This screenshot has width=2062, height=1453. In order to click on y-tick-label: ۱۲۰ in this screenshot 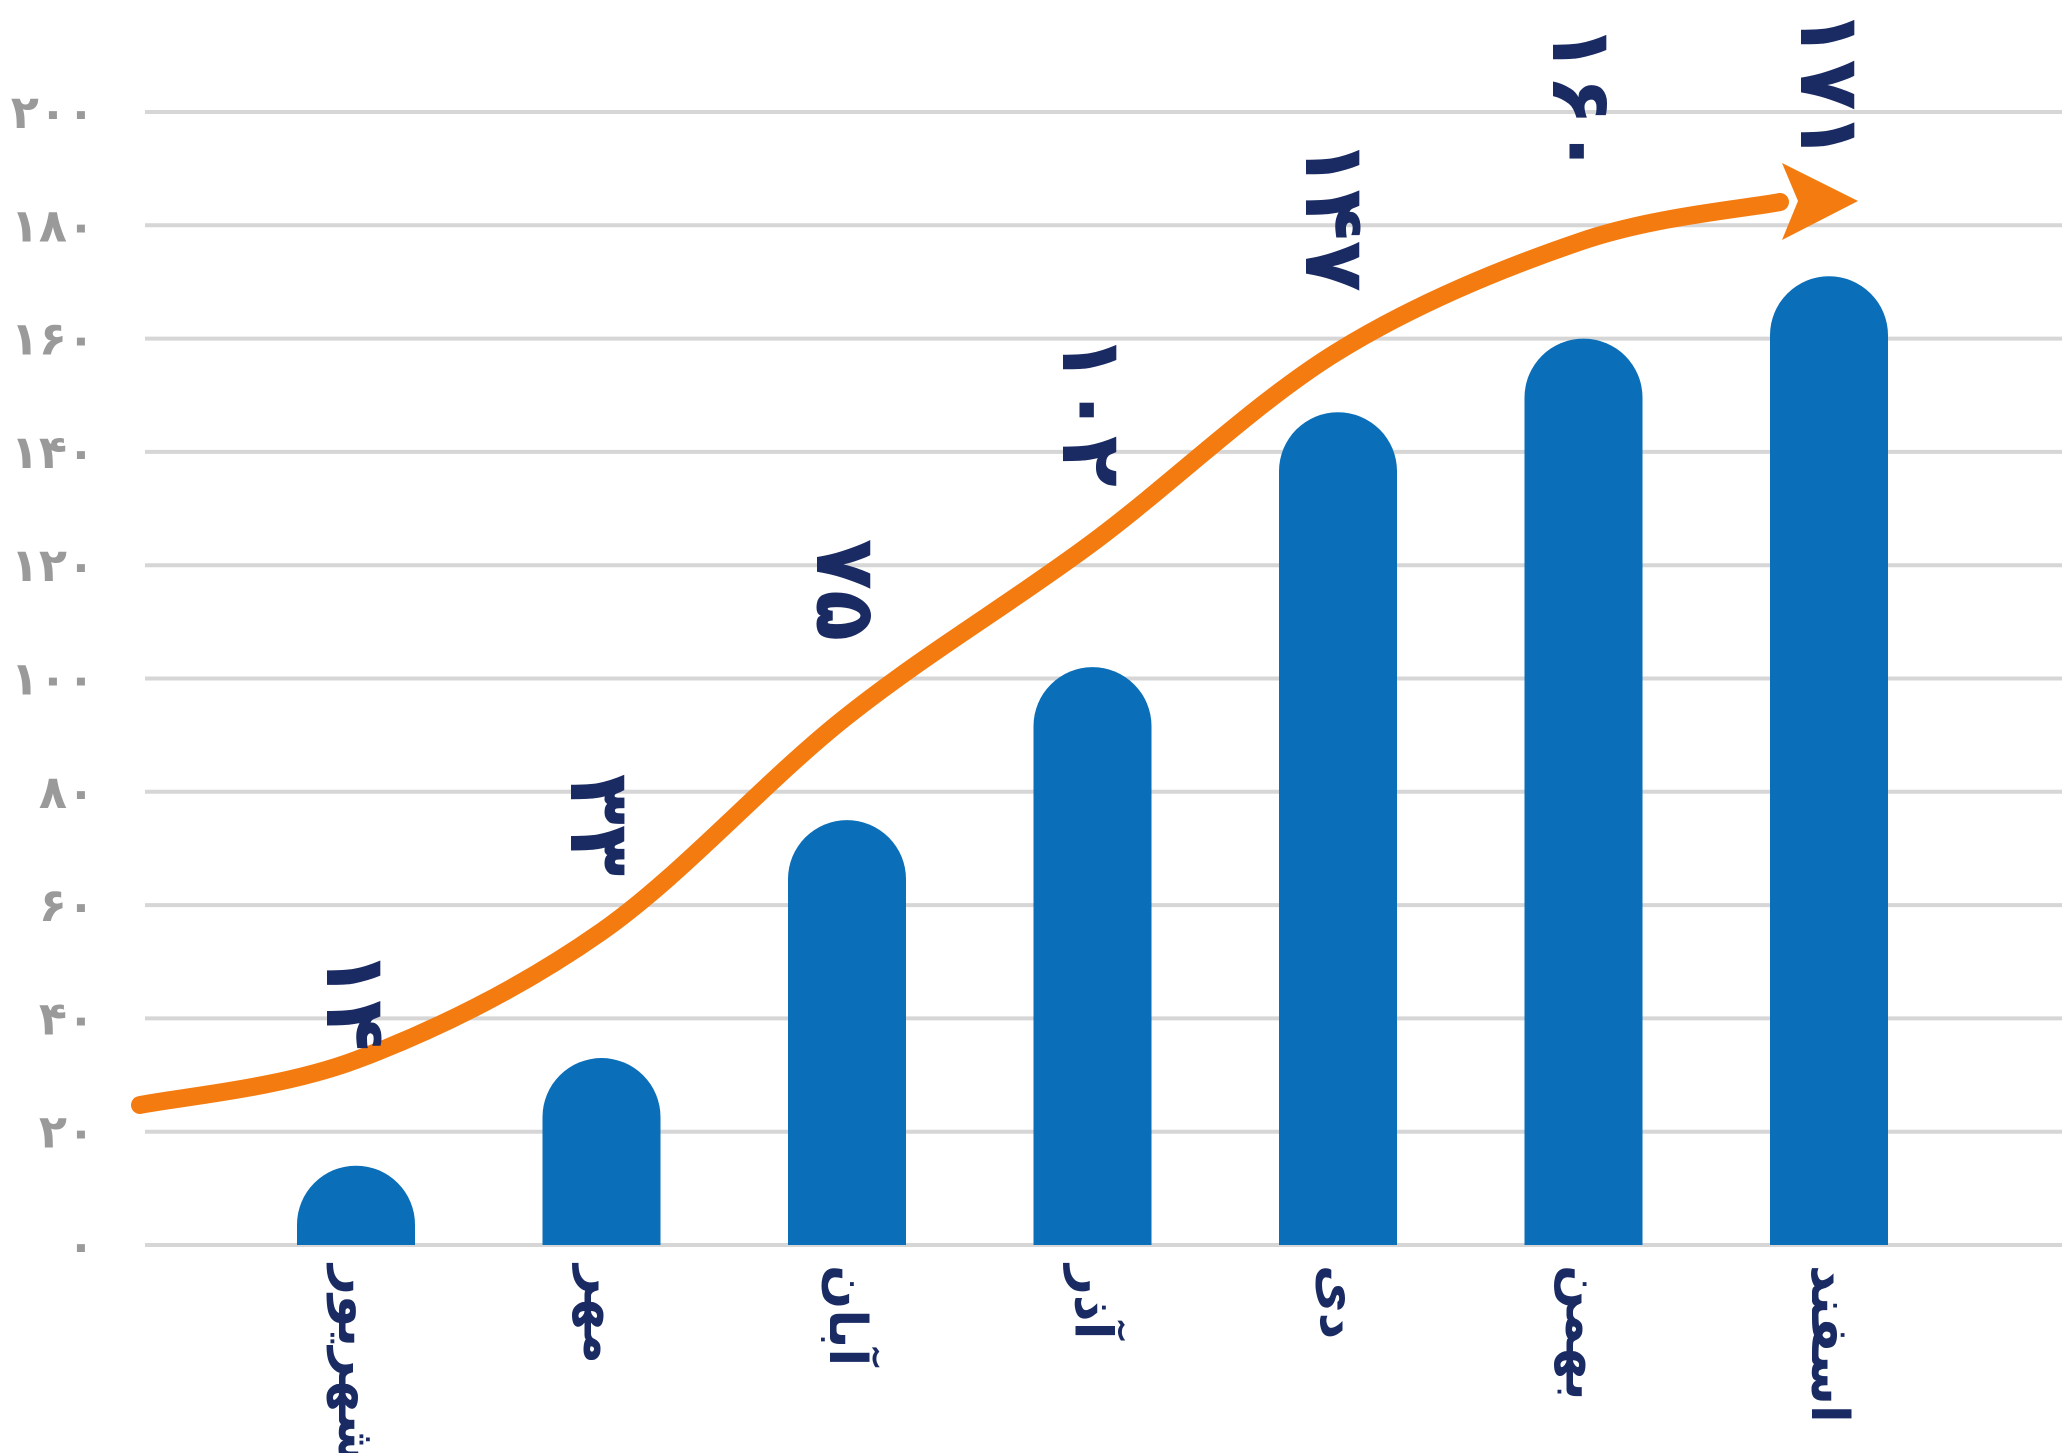, I will do `click(53, 565)`.